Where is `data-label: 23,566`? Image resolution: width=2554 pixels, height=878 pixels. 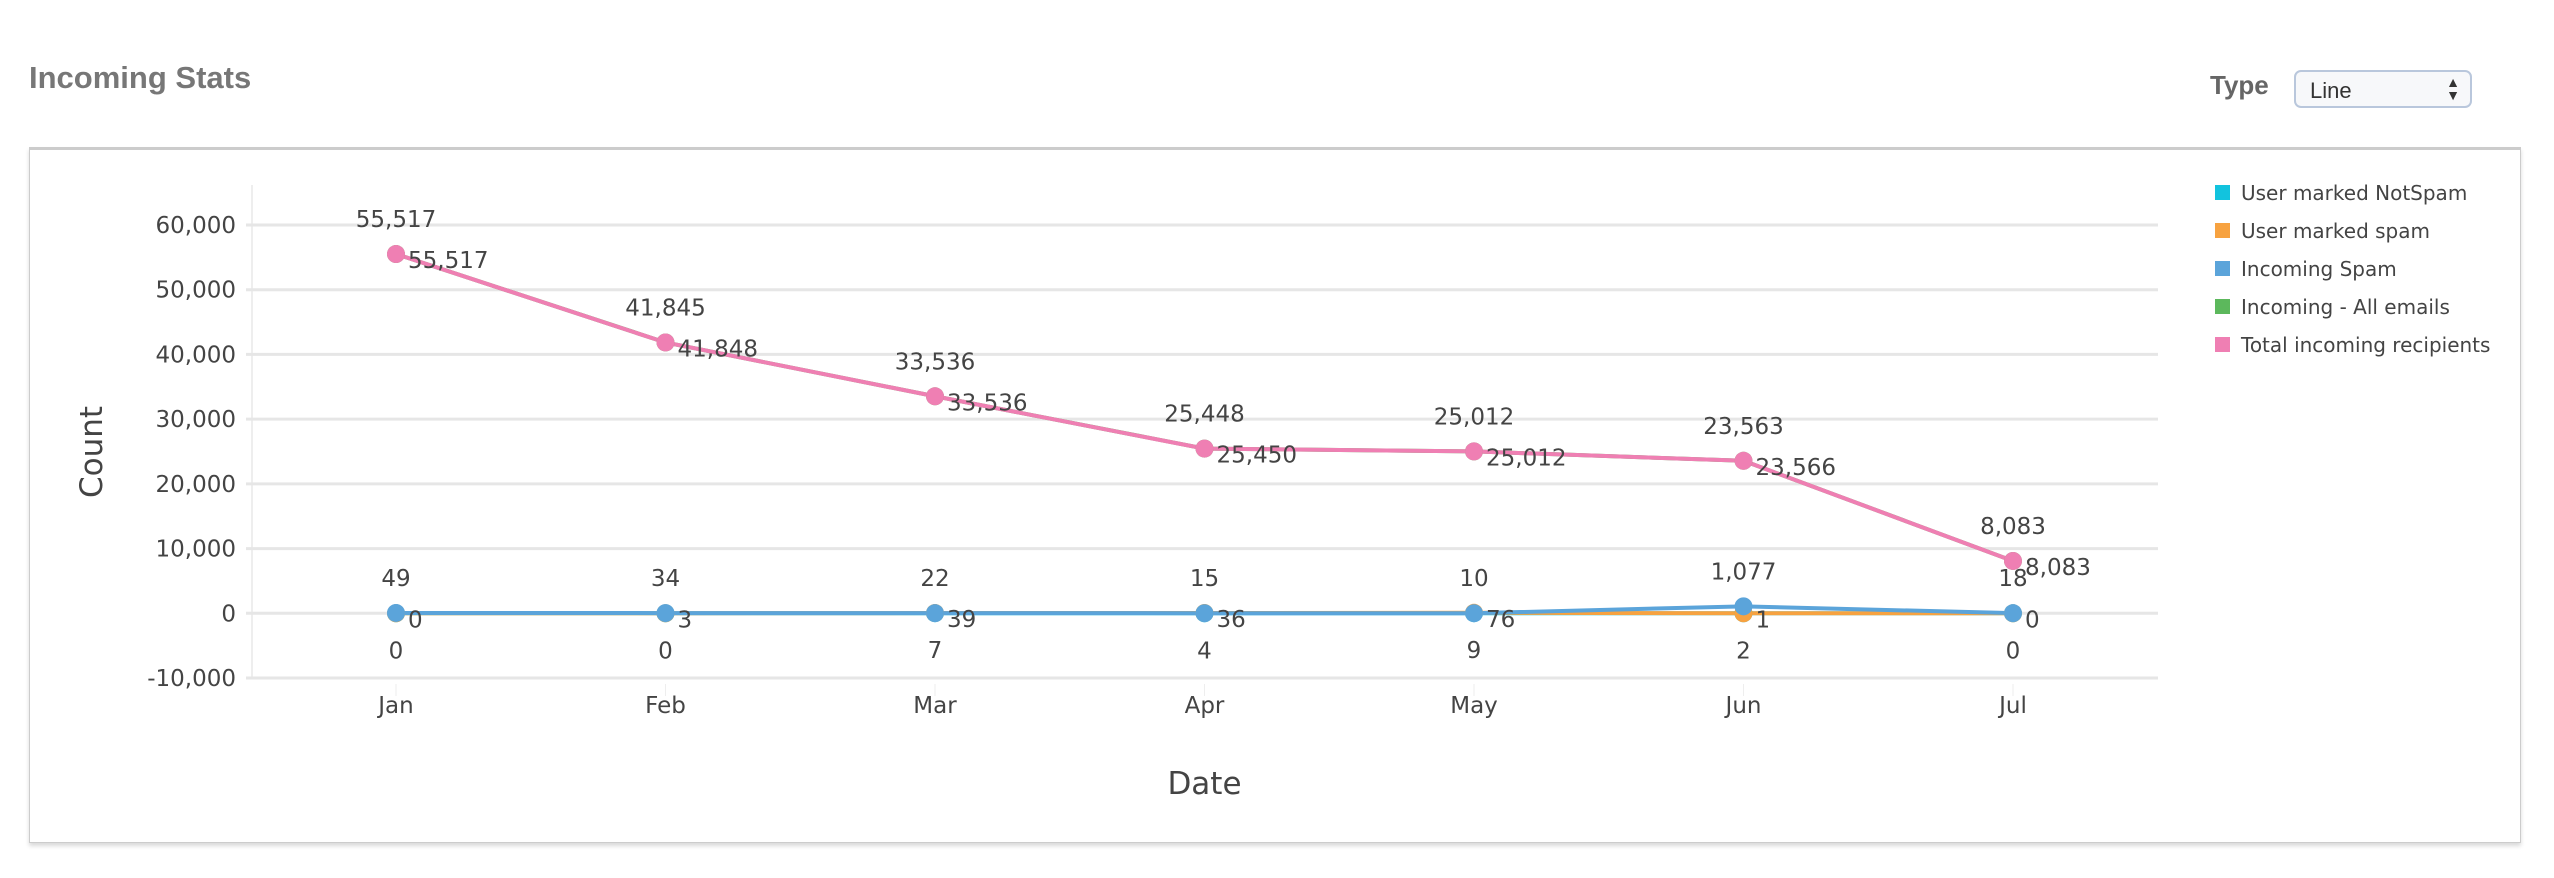
data-label: 23,566 is located at coordinates (1796, 468).